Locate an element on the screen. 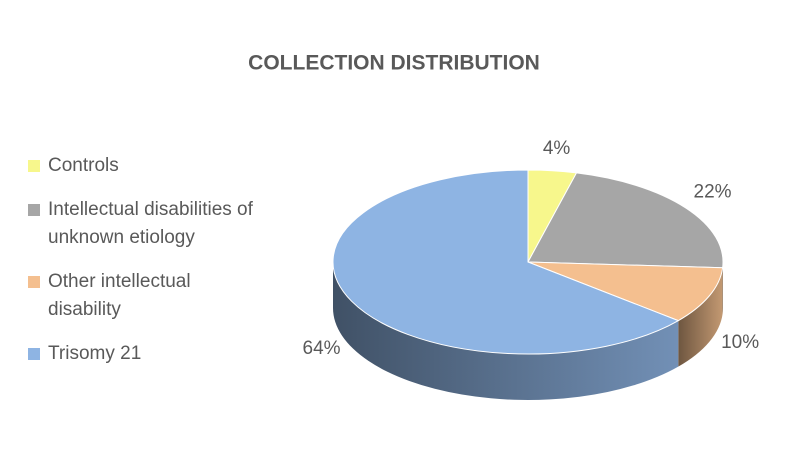 The height and width of the screenshot is (462, 811). data-label: 22% is located at coordinates (713, 192).